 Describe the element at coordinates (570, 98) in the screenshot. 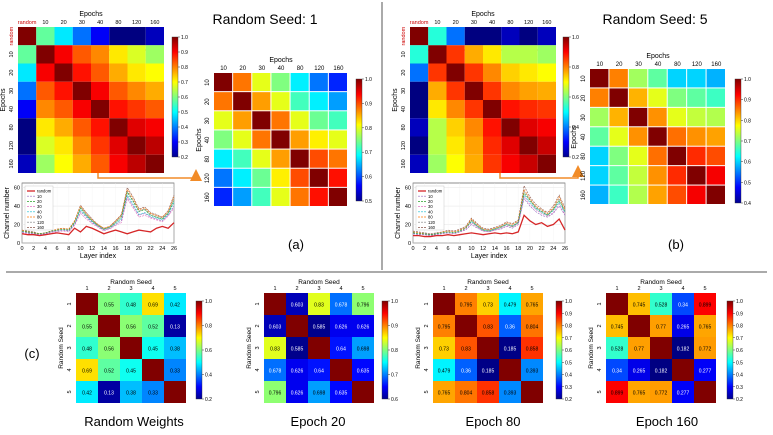

I see `colorbar-b-full: 1.0 0.8 0.6 0.4 0.2` at that location.